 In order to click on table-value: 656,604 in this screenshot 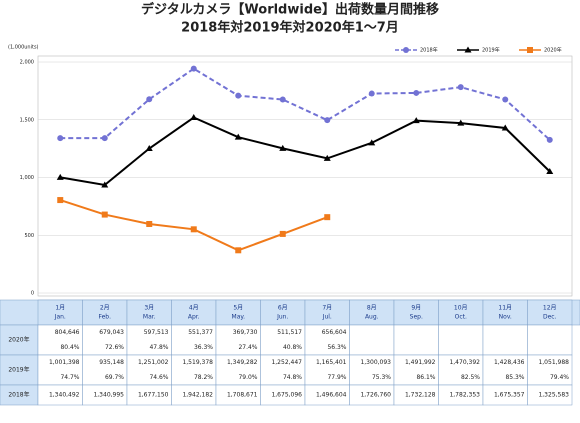, I will do `click(334, 332)`.